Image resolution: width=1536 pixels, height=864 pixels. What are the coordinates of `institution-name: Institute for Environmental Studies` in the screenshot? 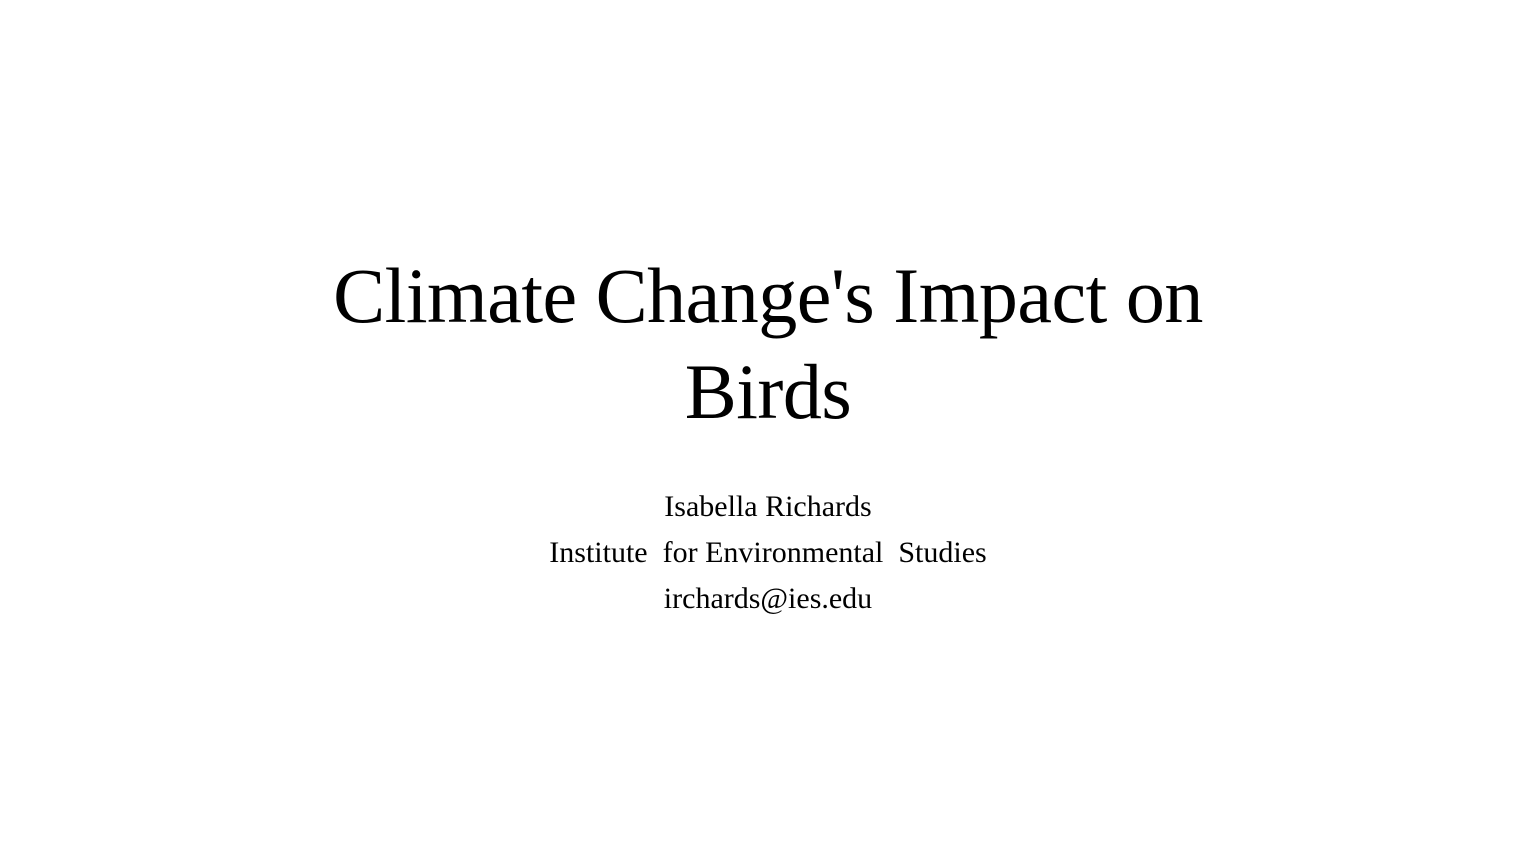 It's located at (768, 552).